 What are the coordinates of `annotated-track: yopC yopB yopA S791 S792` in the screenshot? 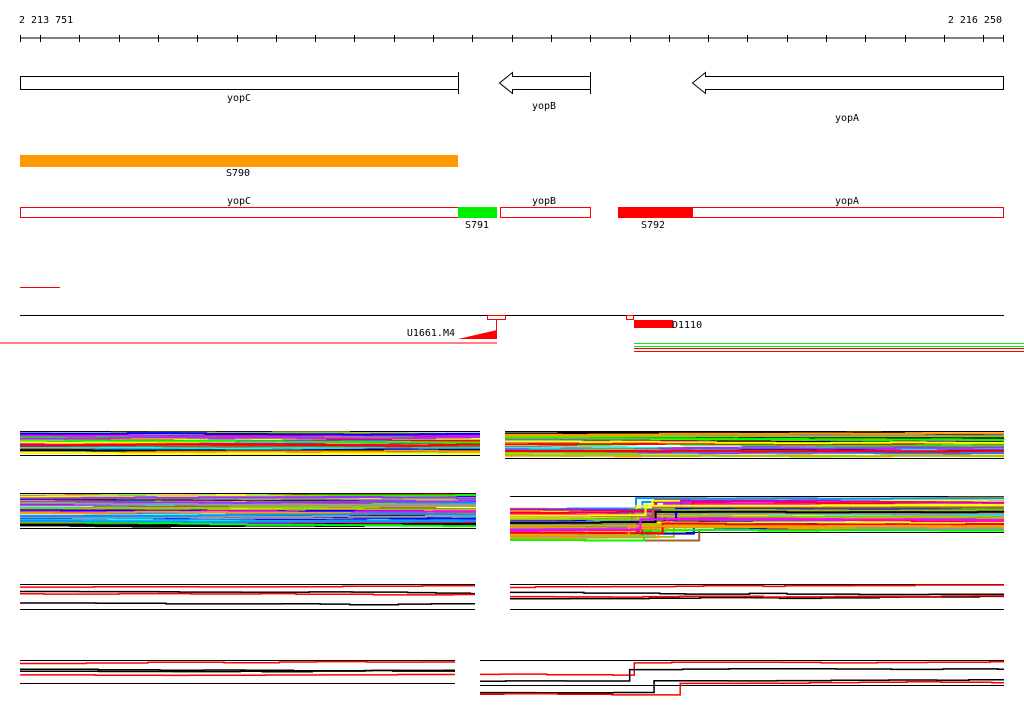 It's located at (512, 213).